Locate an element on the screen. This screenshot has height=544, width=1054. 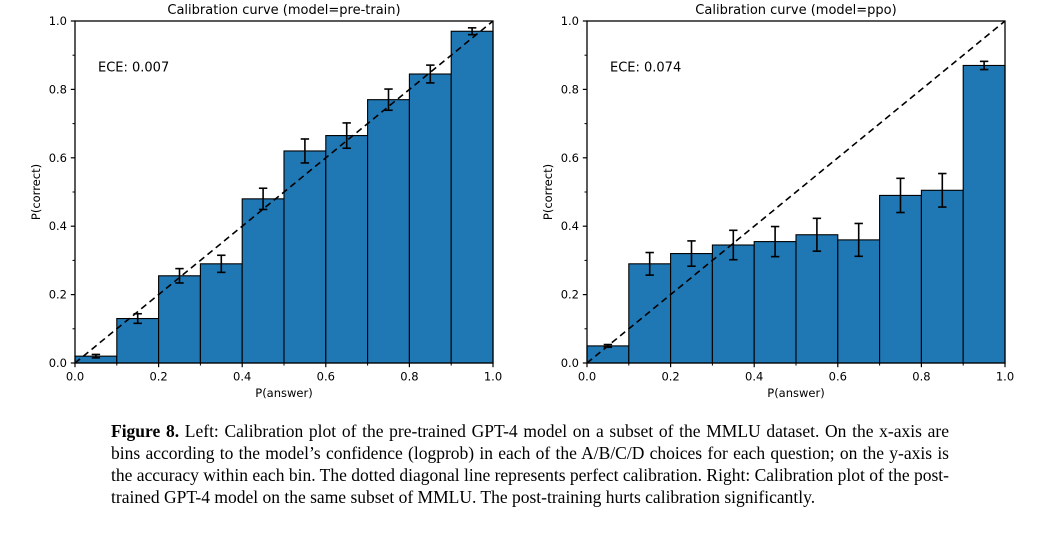
chart-title: Calibration curve (model=ppo) is located at coordinates (795, 10).